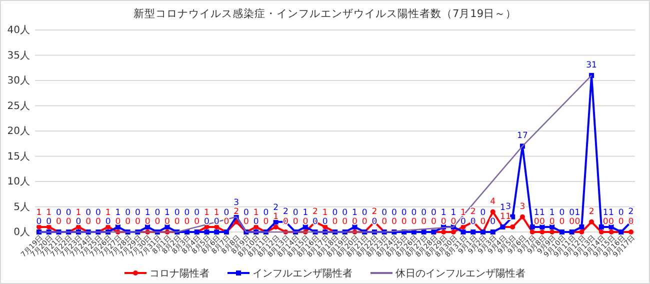 This screenshot has width=650, height=284. What do you see at coordinates (325, 13) in the screenshot?
I see `chart-title: 新型コロナウイルス感染症・インフルエンザウイルス陽性者数（7月19日～）` at bounding box center [325, 13].